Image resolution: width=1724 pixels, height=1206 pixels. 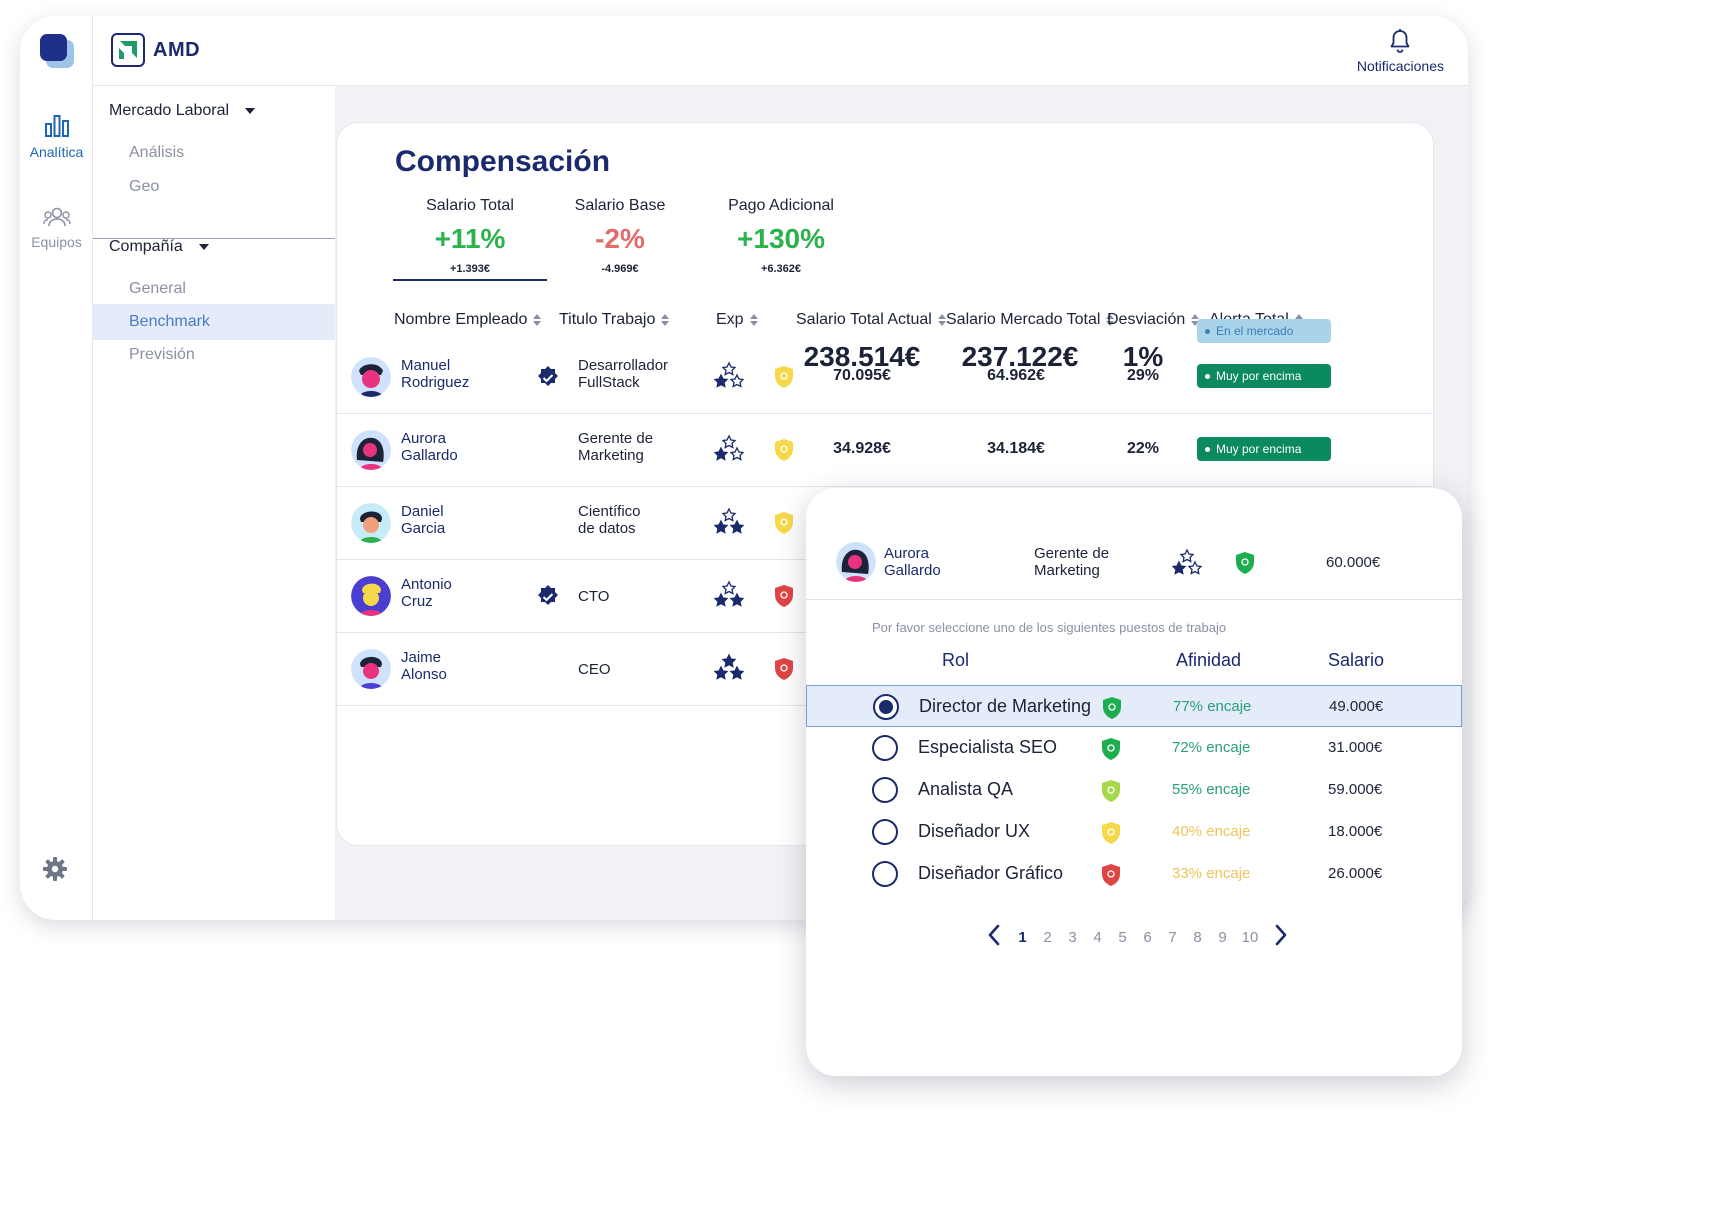 What do you see at coordinates (620, 236) in the screenshot?
I see `kpi-salario-base: Salario Base -2% -4.969€` at bounding box center [620, 236].